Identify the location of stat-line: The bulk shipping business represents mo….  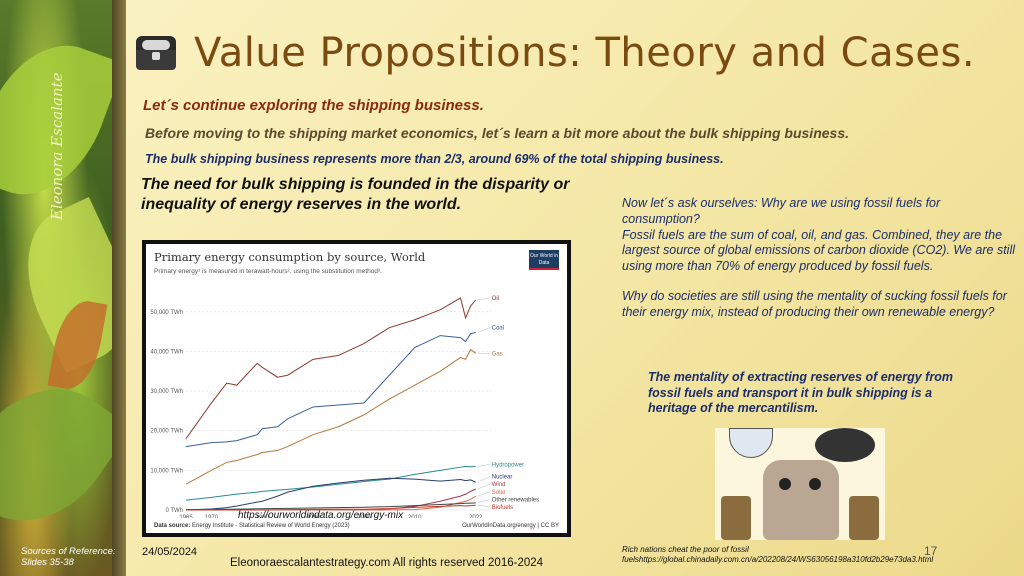
(434, 159).